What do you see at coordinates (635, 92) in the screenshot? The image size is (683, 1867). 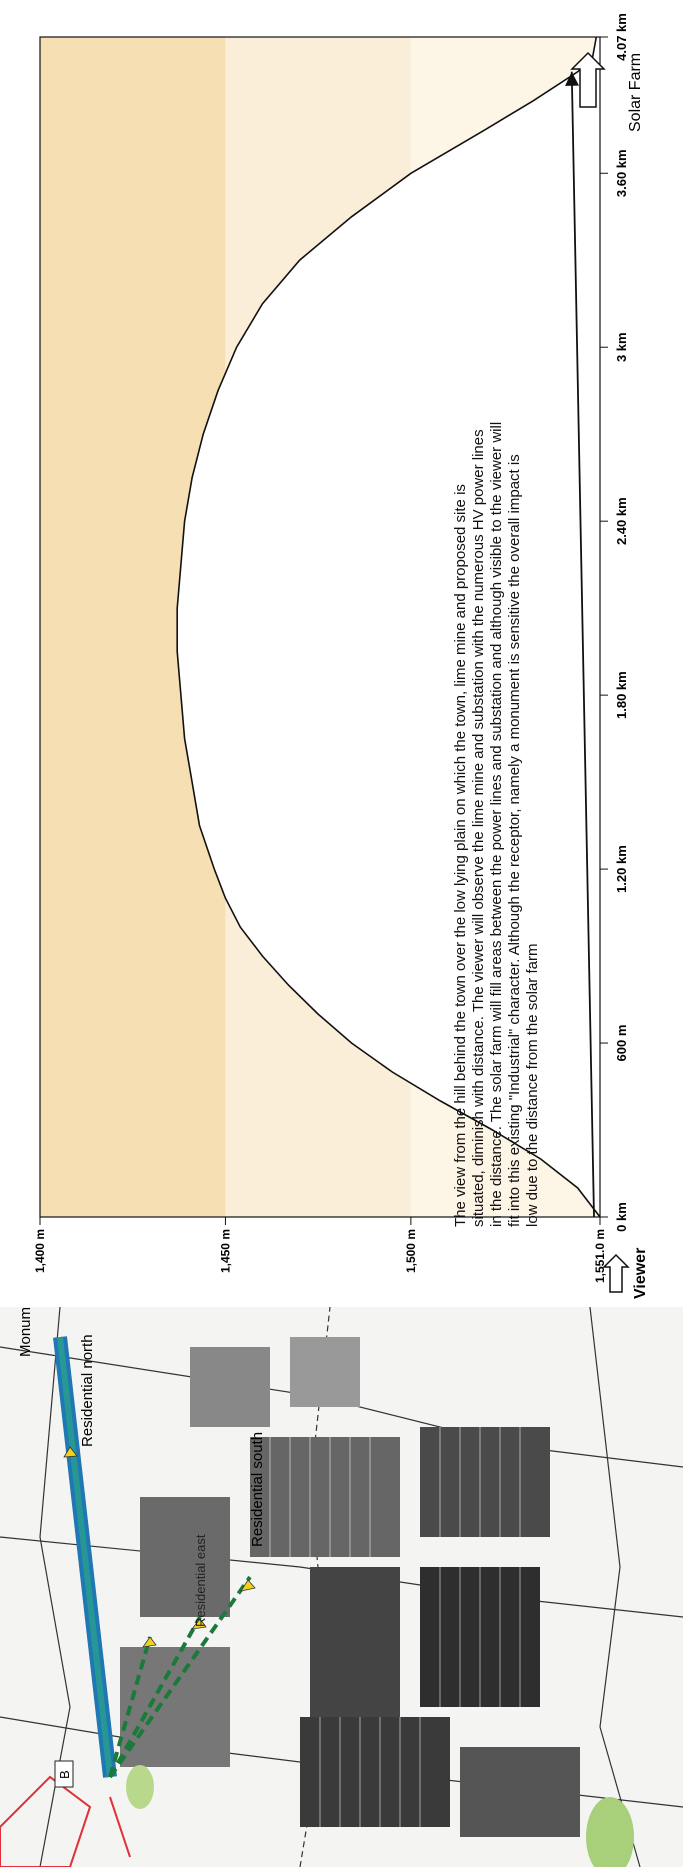 I see `solar-farm-label: Solar Farm` at bounding box center [635, 92].